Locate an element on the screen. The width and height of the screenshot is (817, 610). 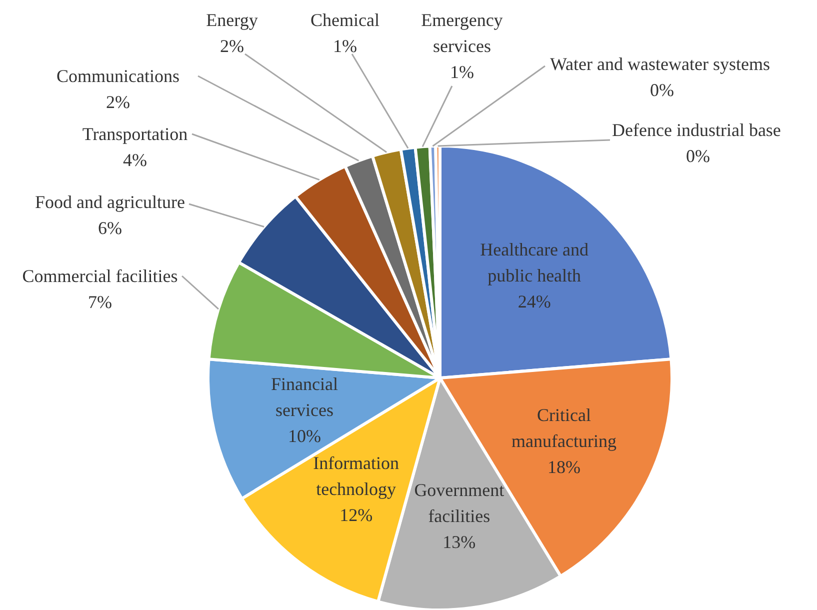
slice-label: Critical manufacturing is located at coordinates (564, 428).